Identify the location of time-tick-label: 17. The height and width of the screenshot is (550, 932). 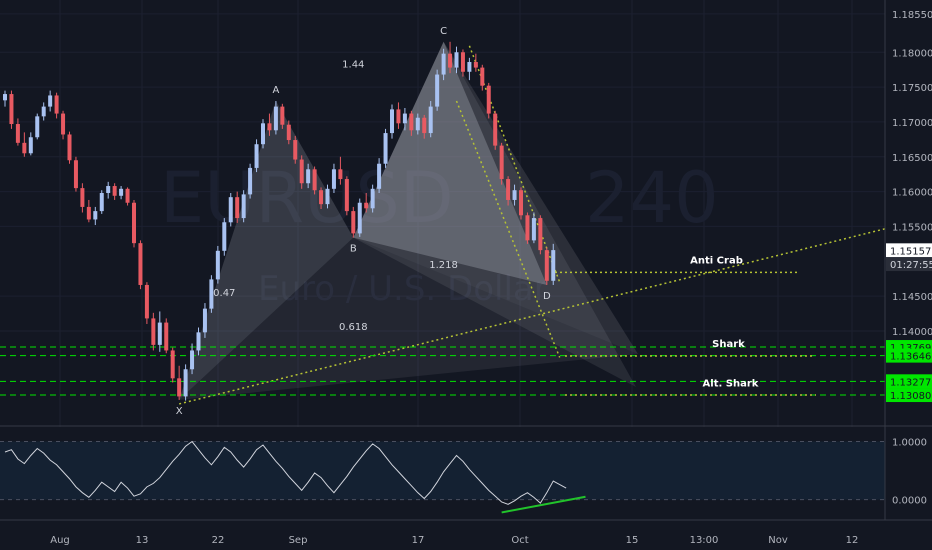
(418, 540).